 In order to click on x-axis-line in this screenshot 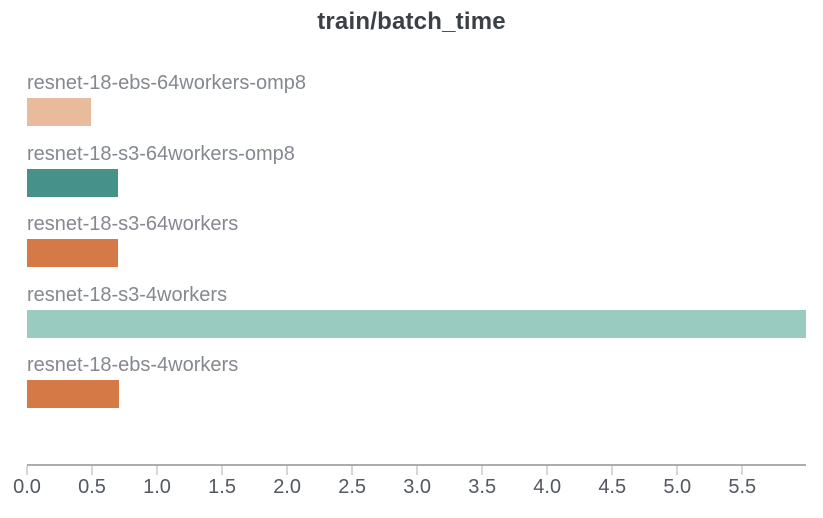, I will do `click(416, 465)`.